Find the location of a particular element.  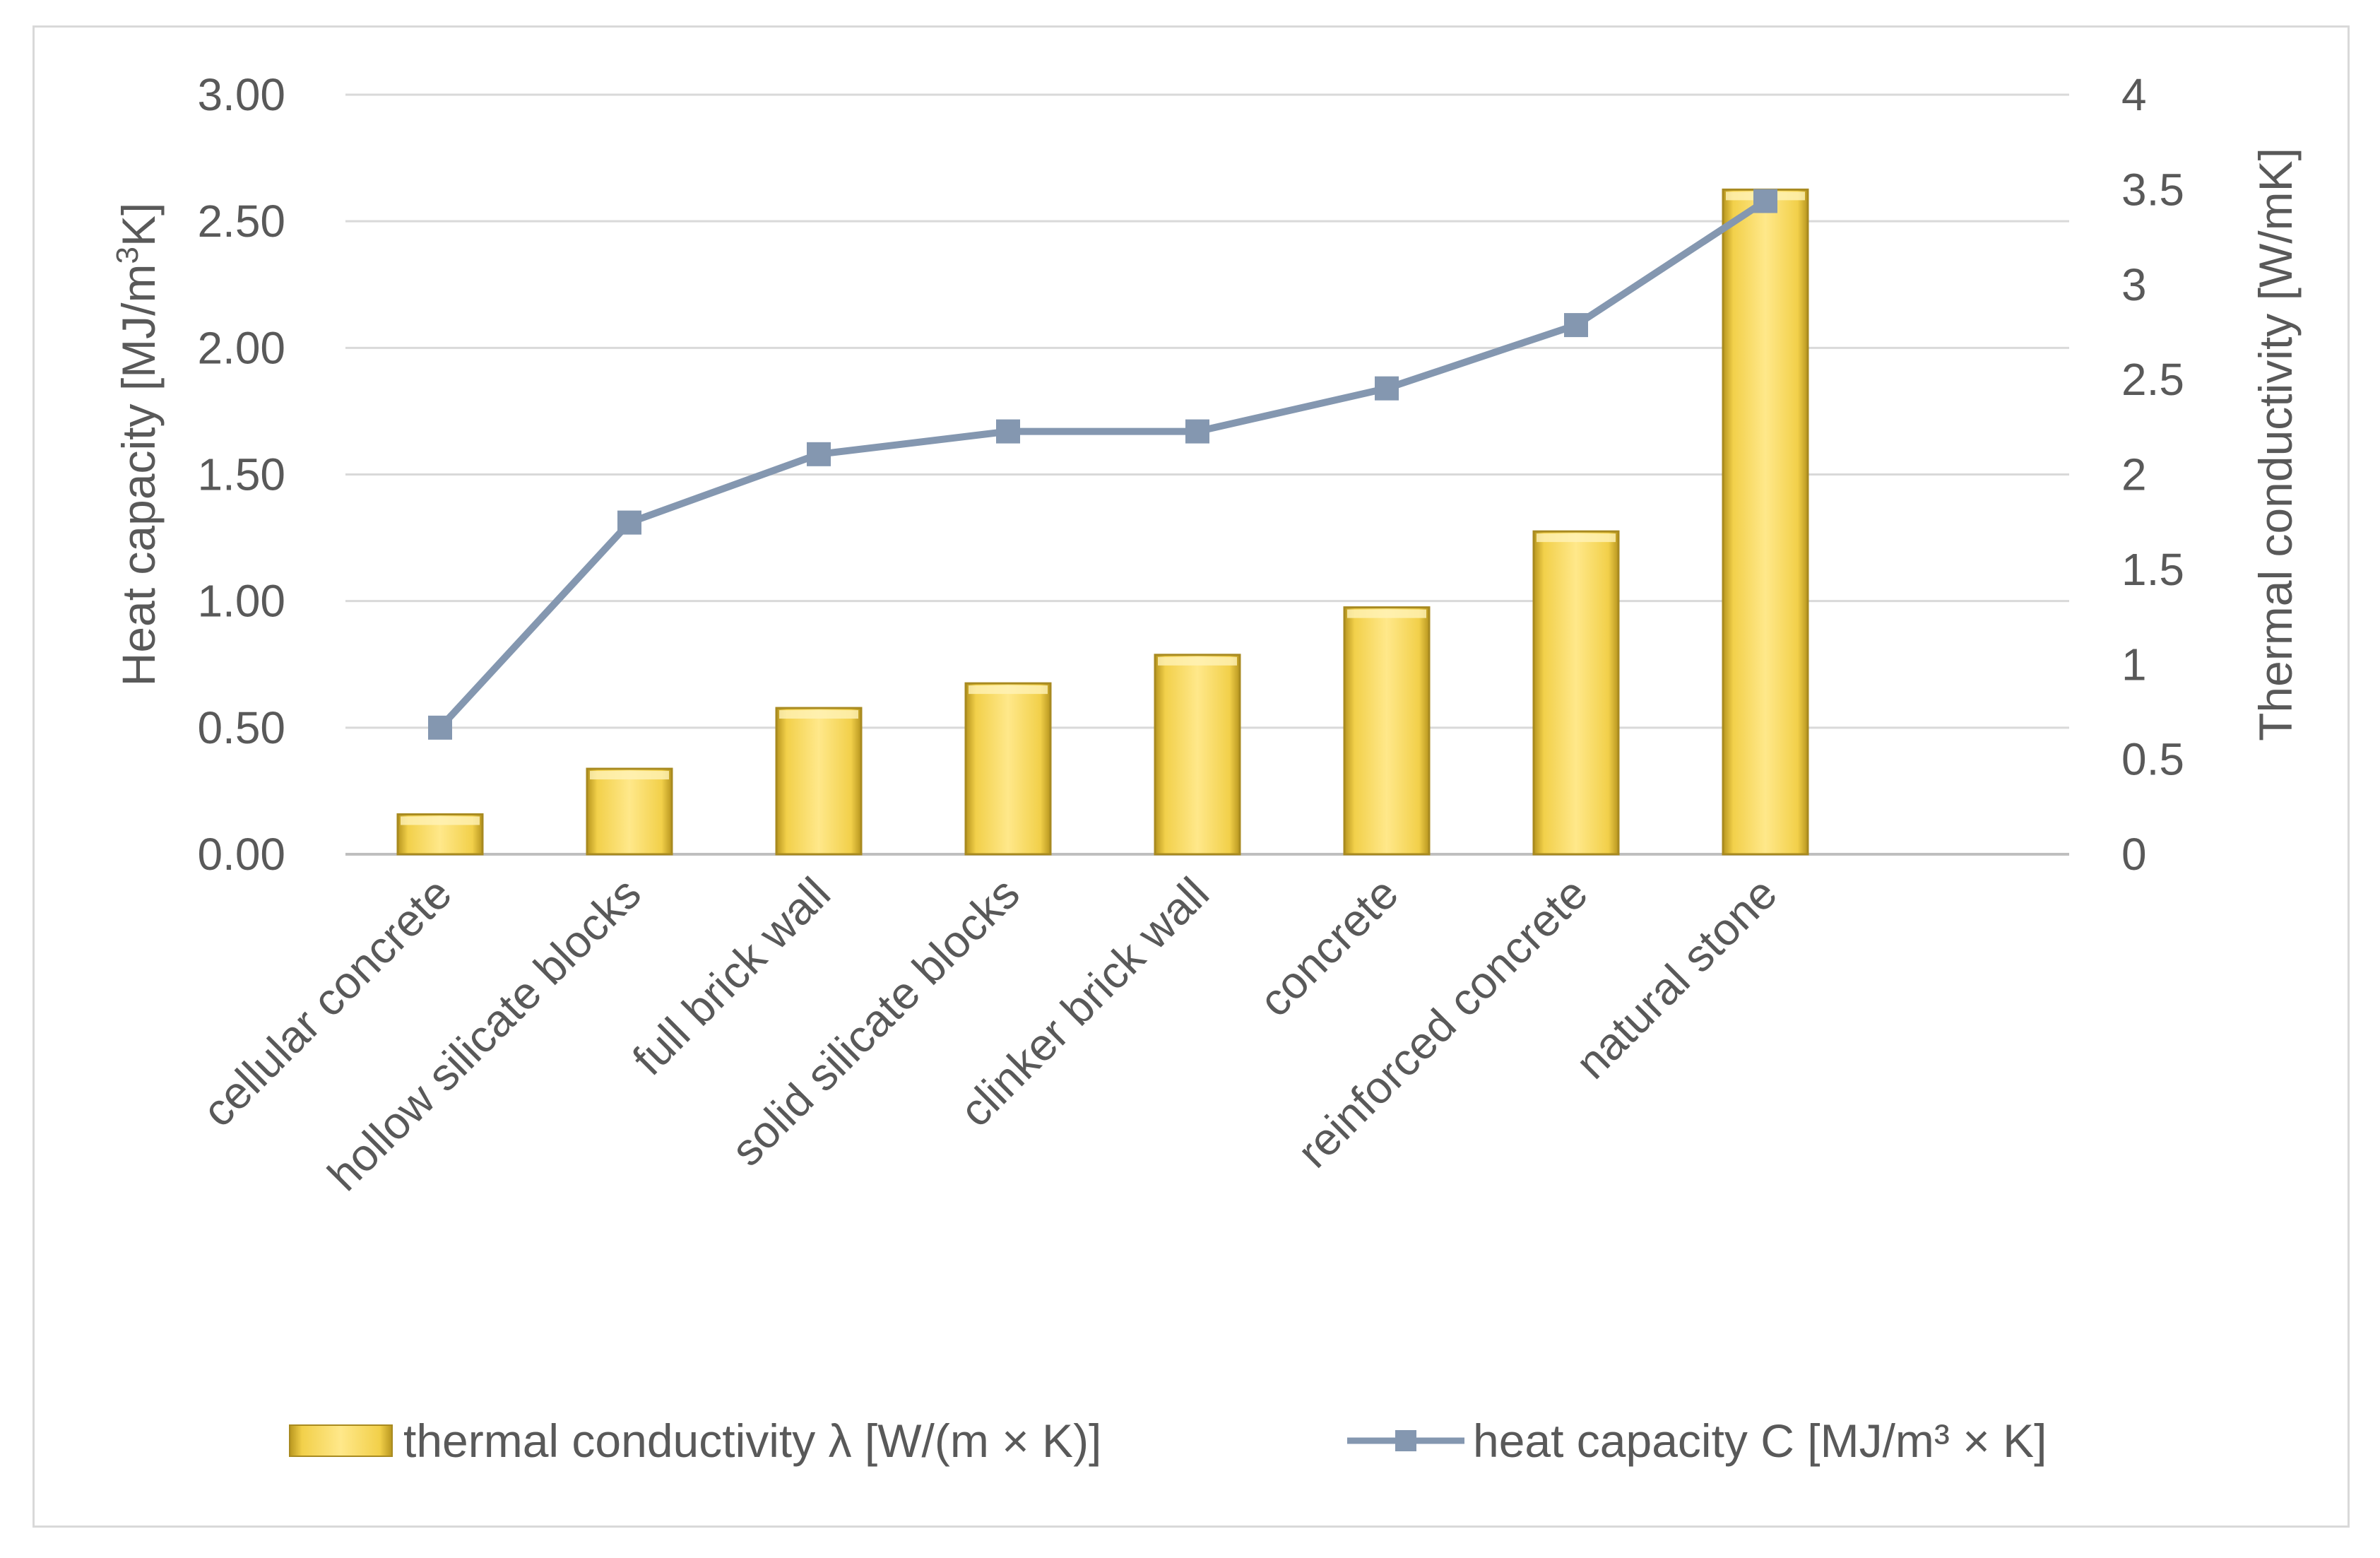

left-tick-label: 1.00 is located at coordinates (241, 601).